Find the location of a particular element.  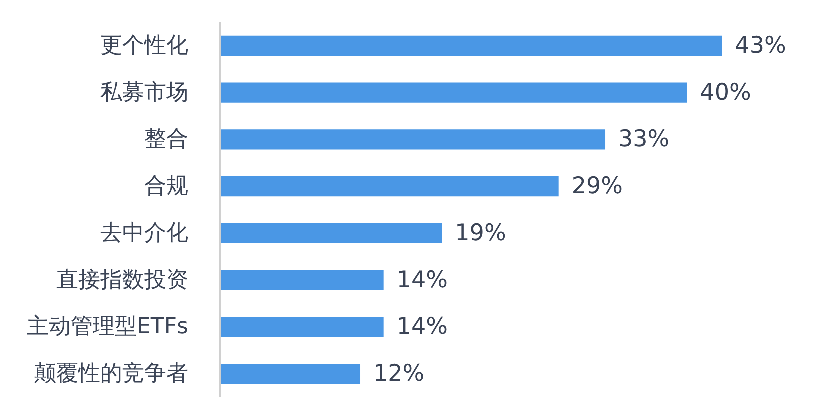

data-label: 19% is located at coordinates (480, 233).